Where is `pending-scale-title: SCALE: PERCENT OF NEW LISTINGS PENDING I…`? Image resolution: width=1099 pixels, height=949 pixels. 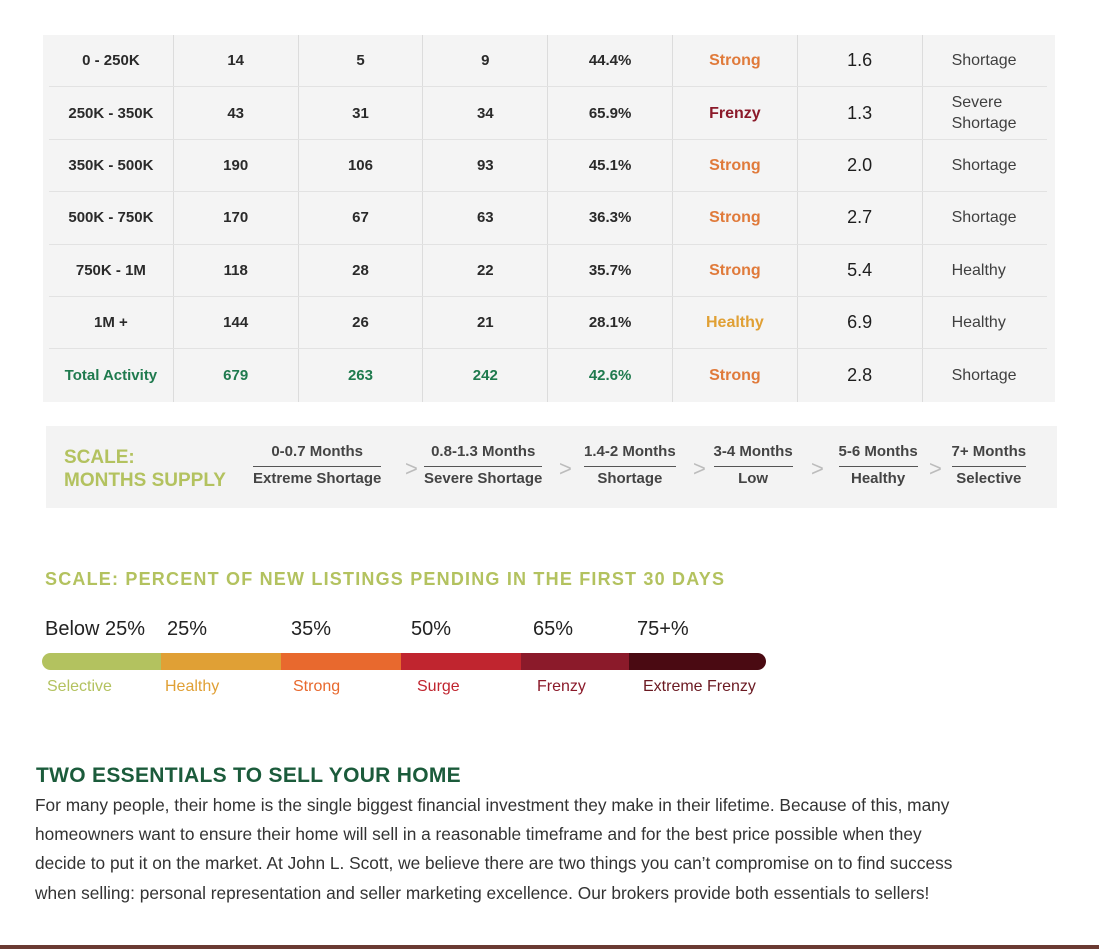 pending-scale-title: SCALE: PERCENT OF NEW LISTINGS PENDING I… is located at coordinates (385, 579).